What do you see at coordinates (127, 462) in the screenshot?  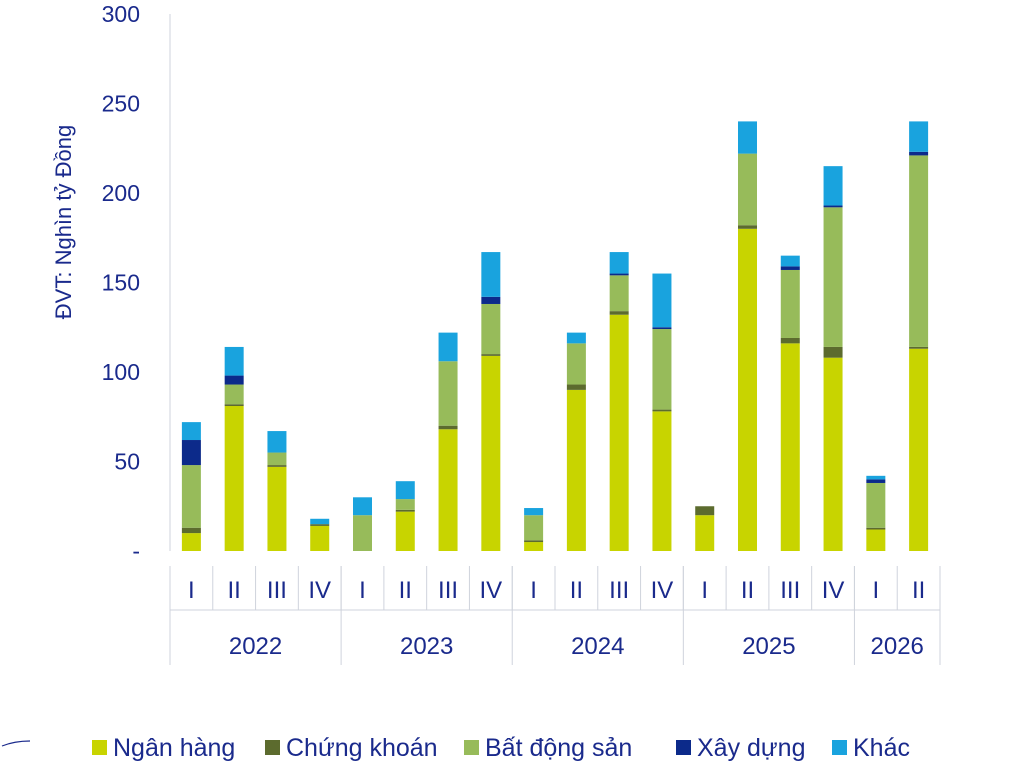 I see `y-tick-label: 50` at bounding box center [127, 462].